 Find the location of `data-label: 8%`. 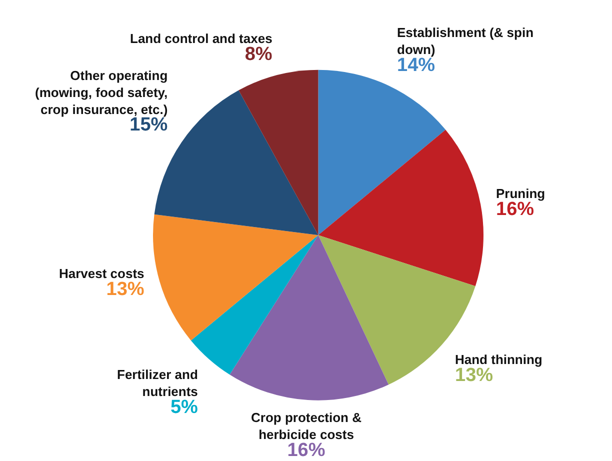

data-label: 8% is located at coordinates (258, 54).